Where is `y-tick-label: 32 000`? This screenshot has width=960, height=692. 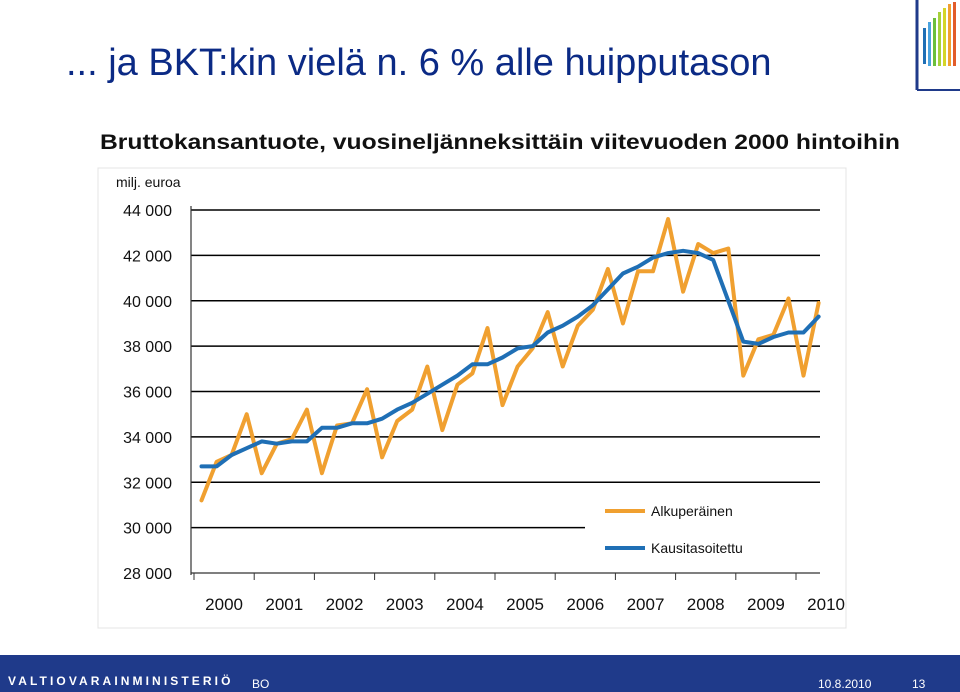 y-tick-label: 32 000 is located at coordinates (147, 483).